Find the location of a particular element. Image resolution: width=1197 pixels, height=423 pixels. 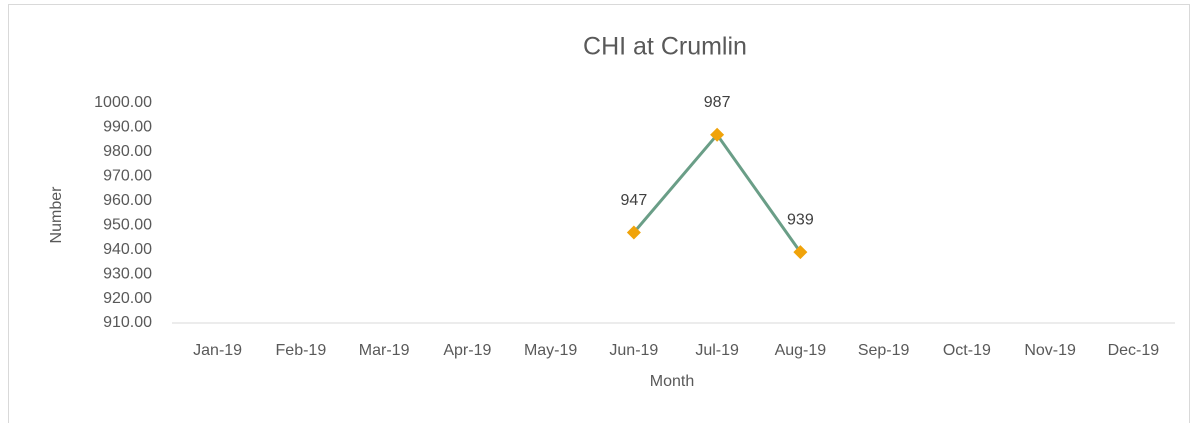

data-label: 947 is located at coordinates (634, 200).